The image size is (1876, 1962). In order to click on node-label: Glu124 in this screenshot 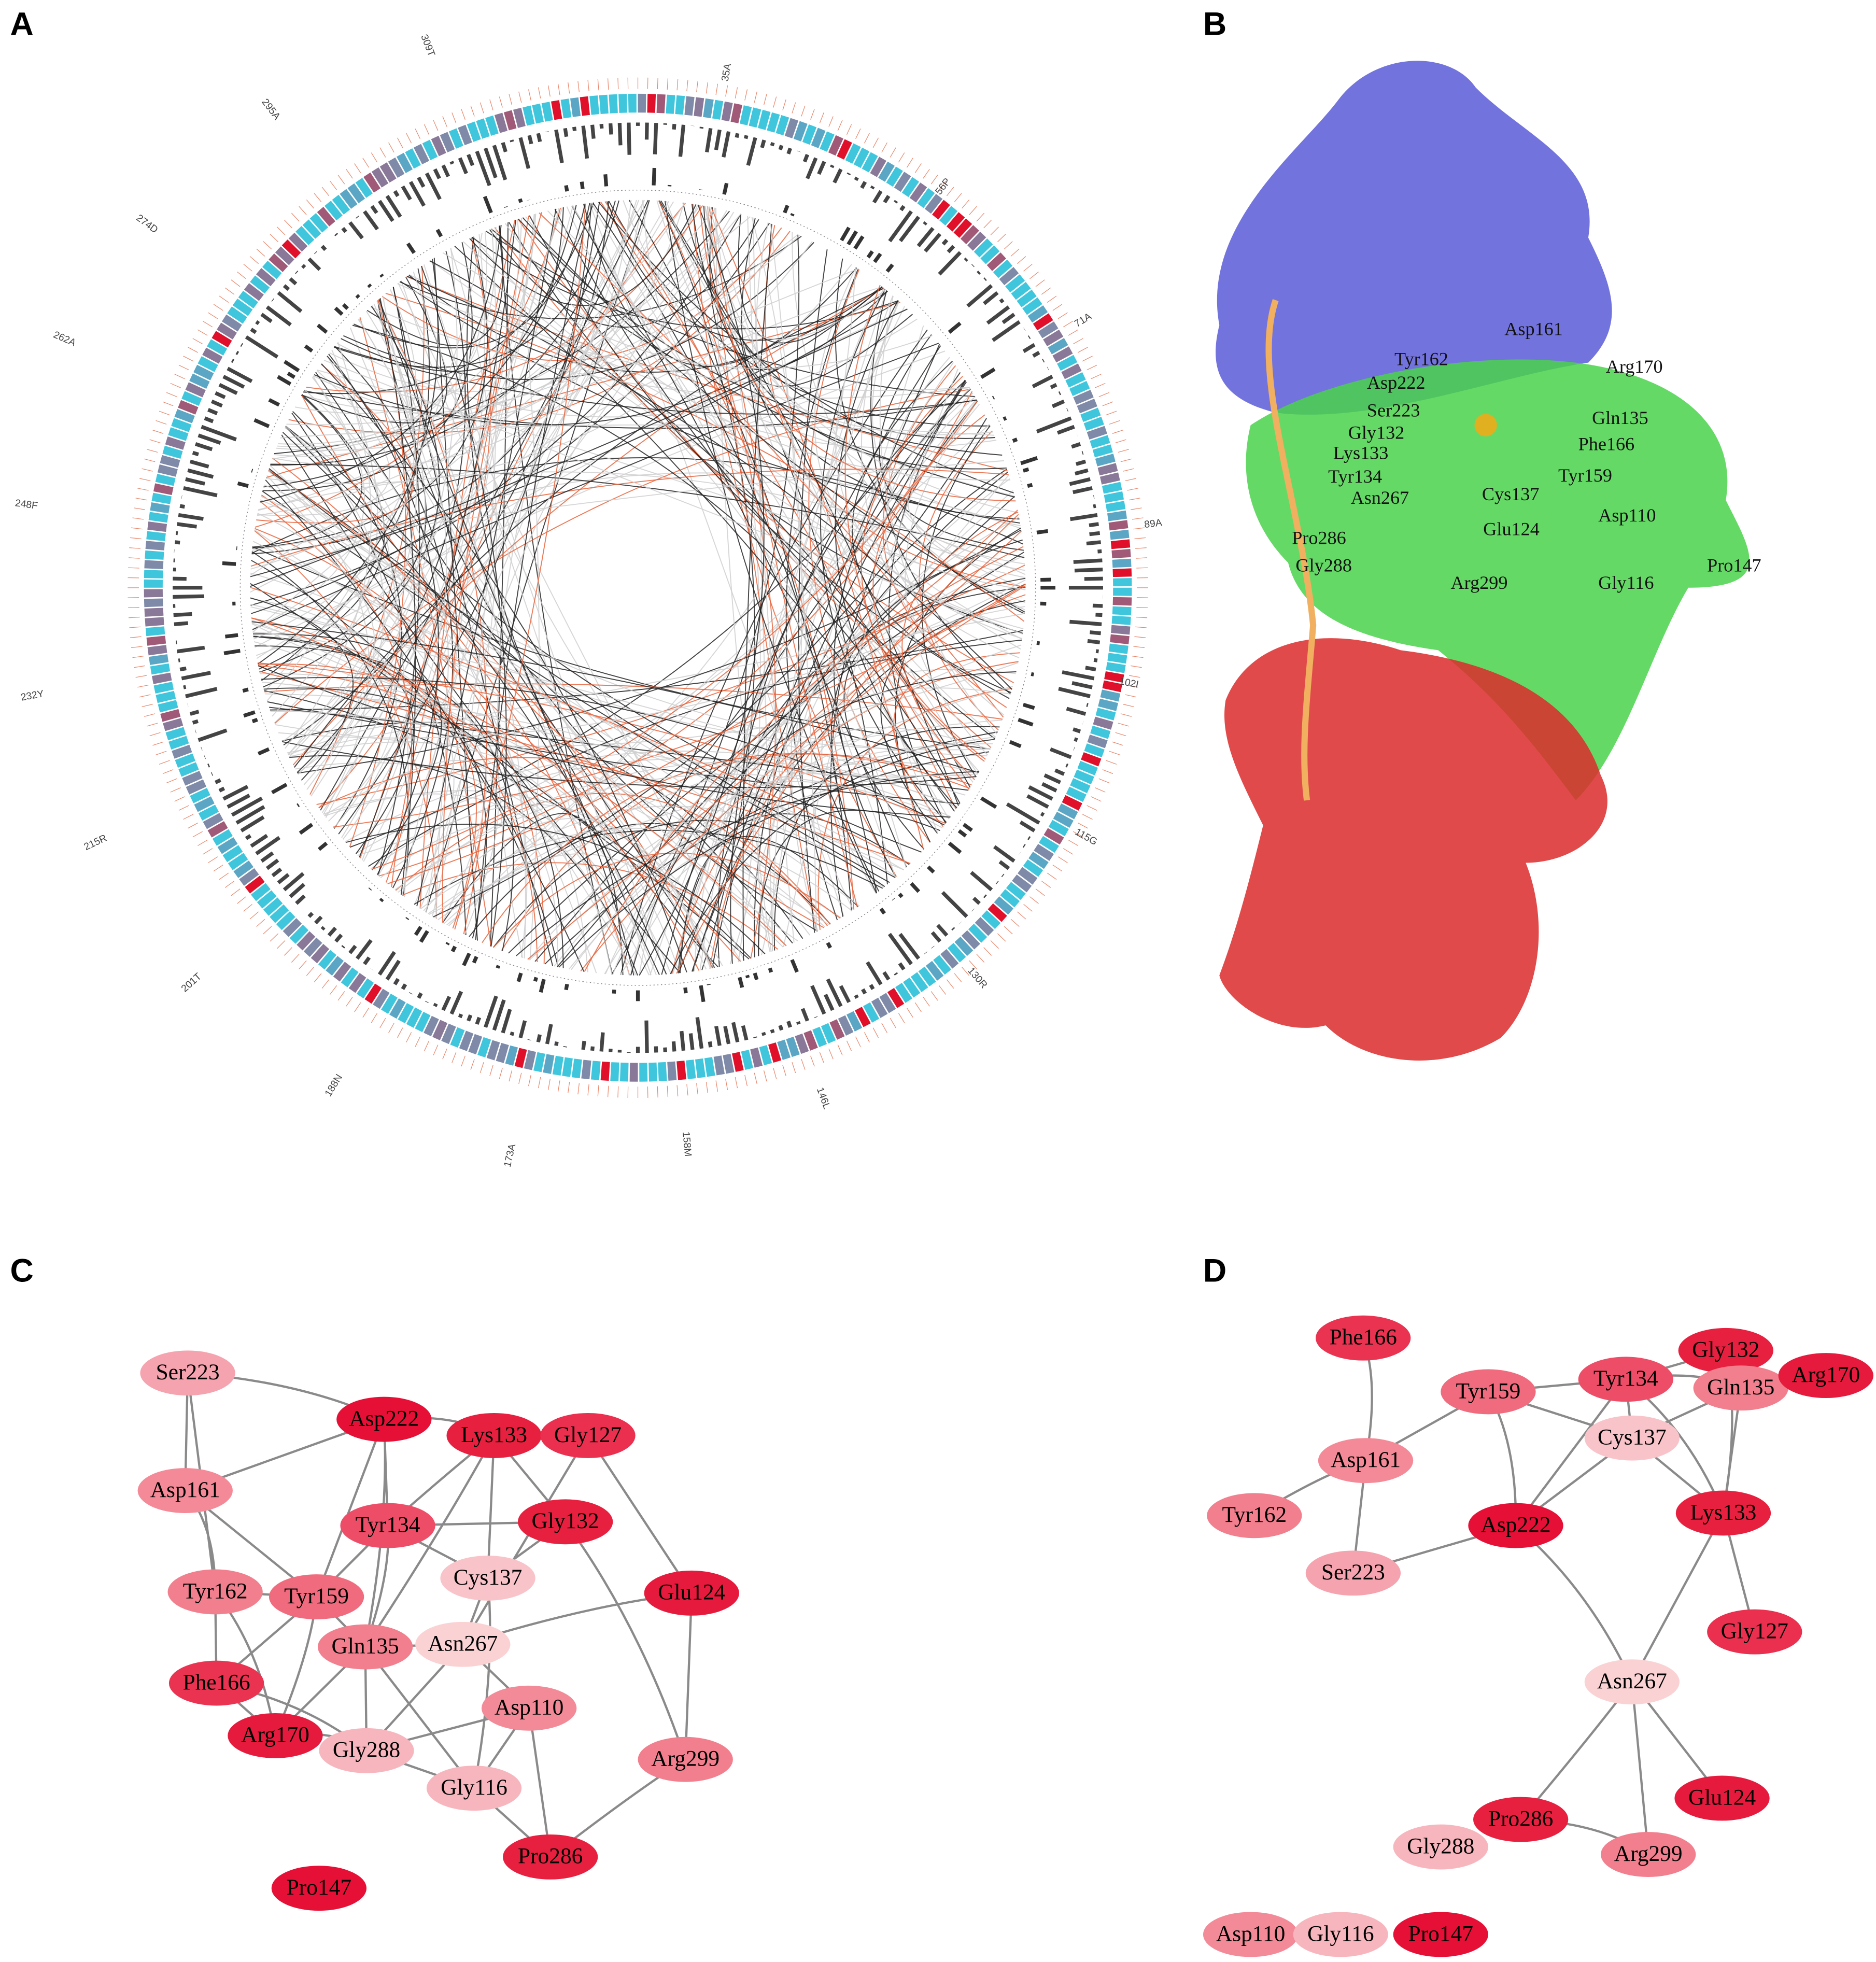, I will do `click(692, 1592)`.